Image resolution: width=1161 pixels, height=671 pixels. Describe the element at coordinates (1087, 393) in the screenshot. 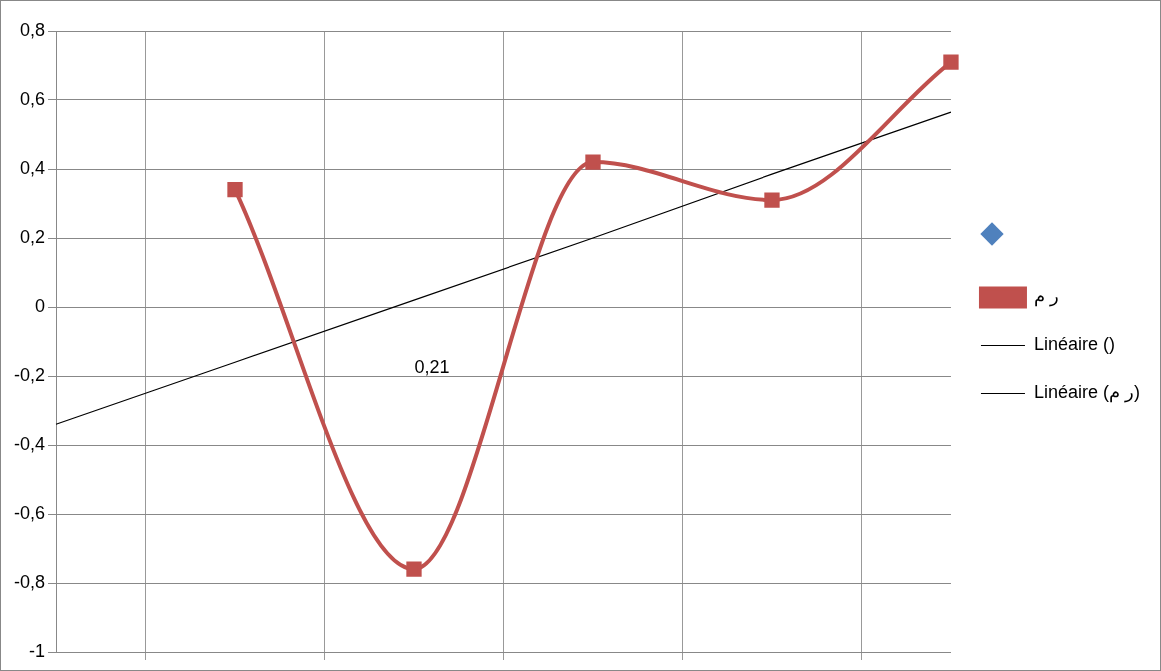

I see `legend-label: Linéaire (ر م)` at that location.